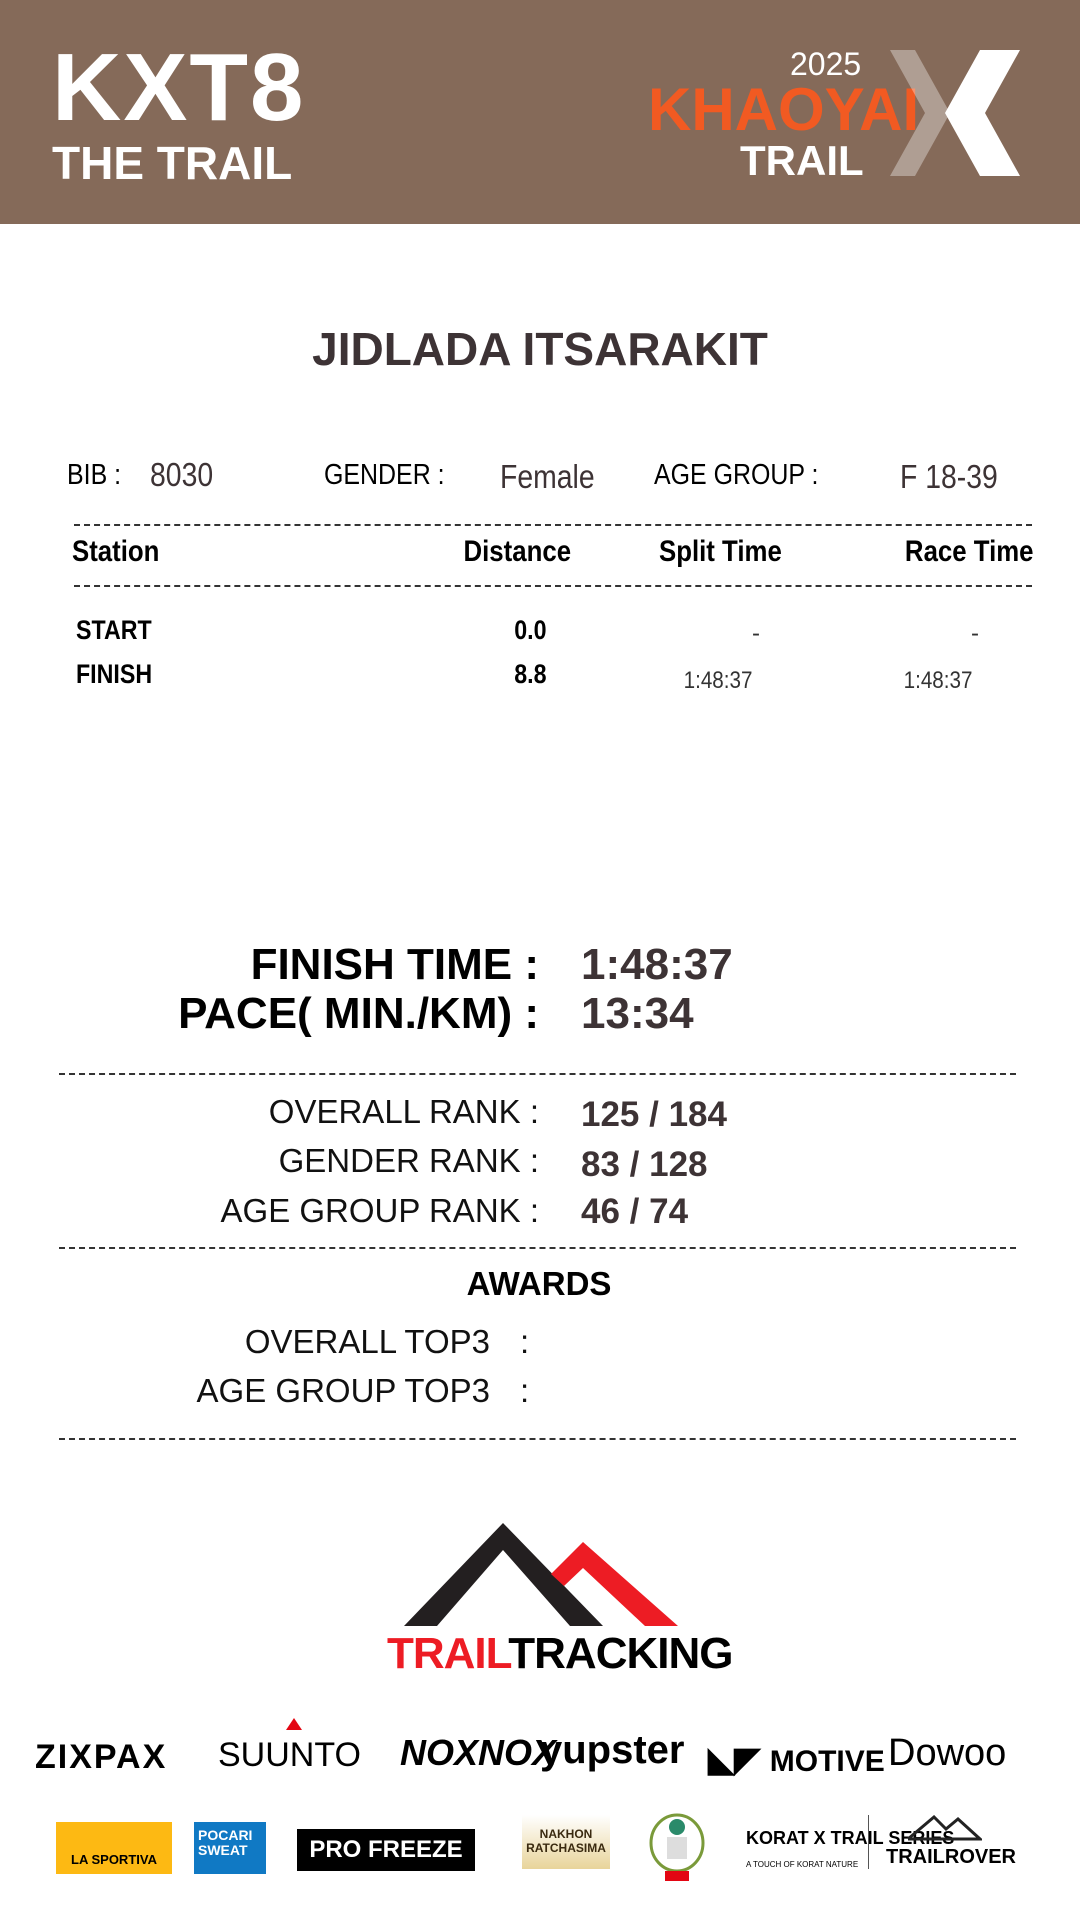 This screenshot has height=1920, width=1080. What do you see at coordinates (525, 1341) in the screenshot?
I see `overall-top3-colon: :` at bounding box center [525, 1341].